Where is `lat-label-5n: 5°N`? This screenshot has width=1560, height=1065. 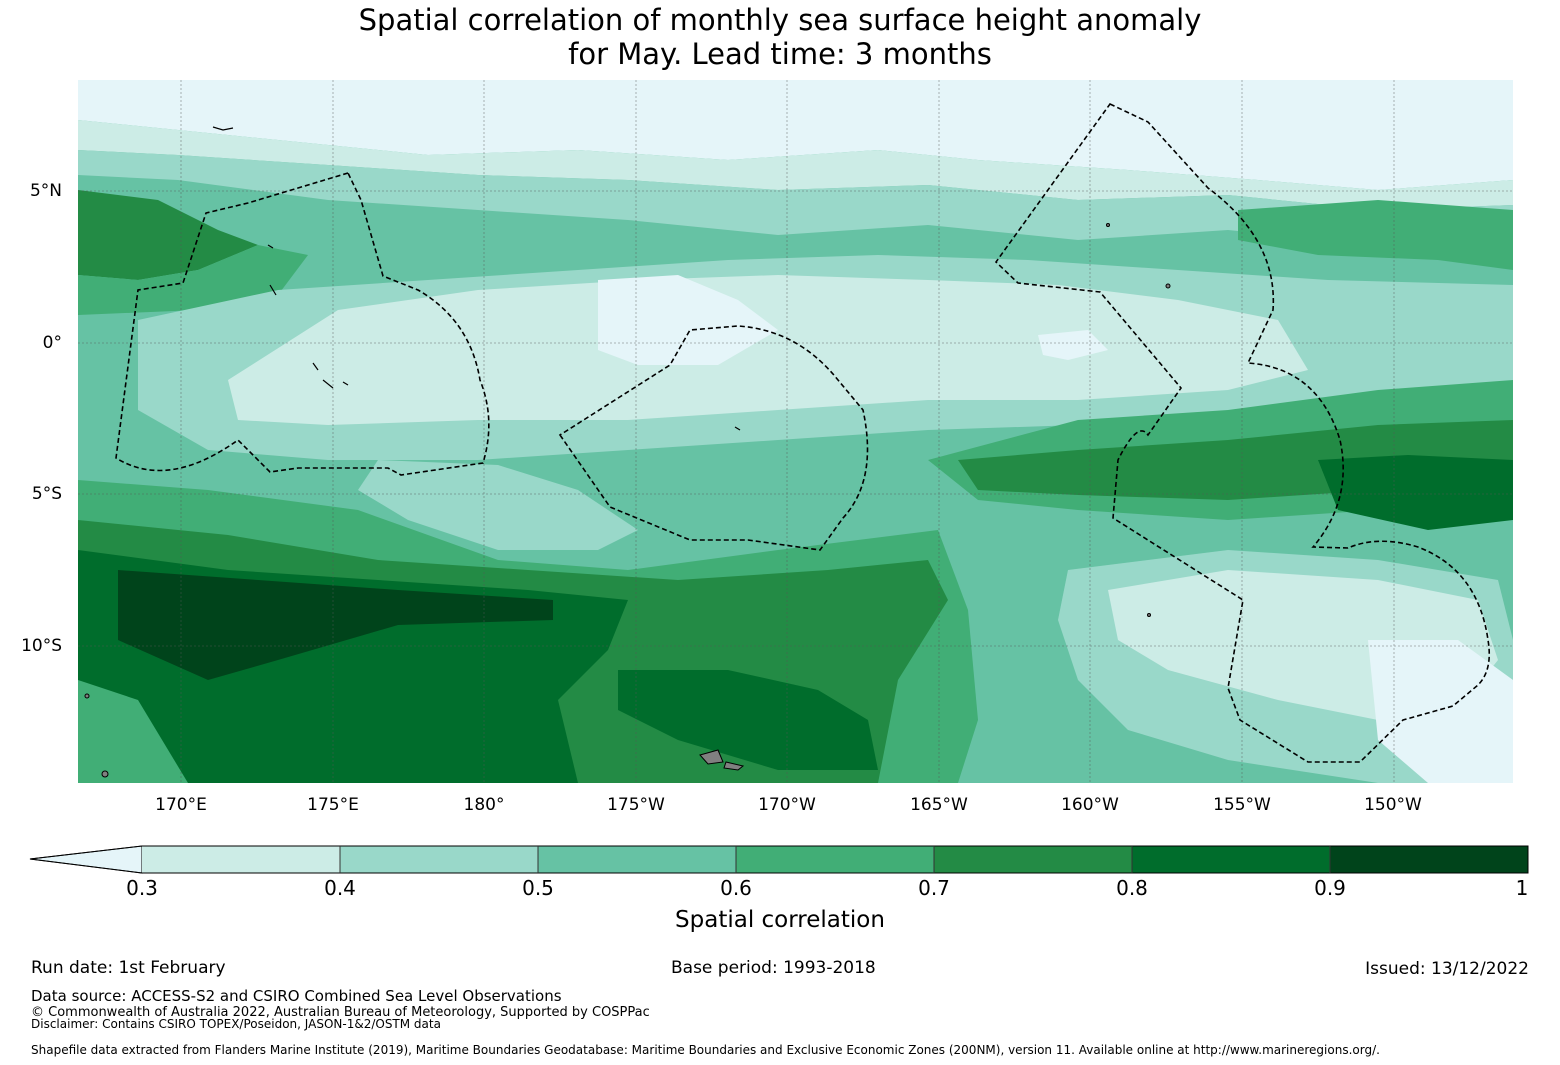 lat-label-5n: 5°N is located at coordinates (45, 191).